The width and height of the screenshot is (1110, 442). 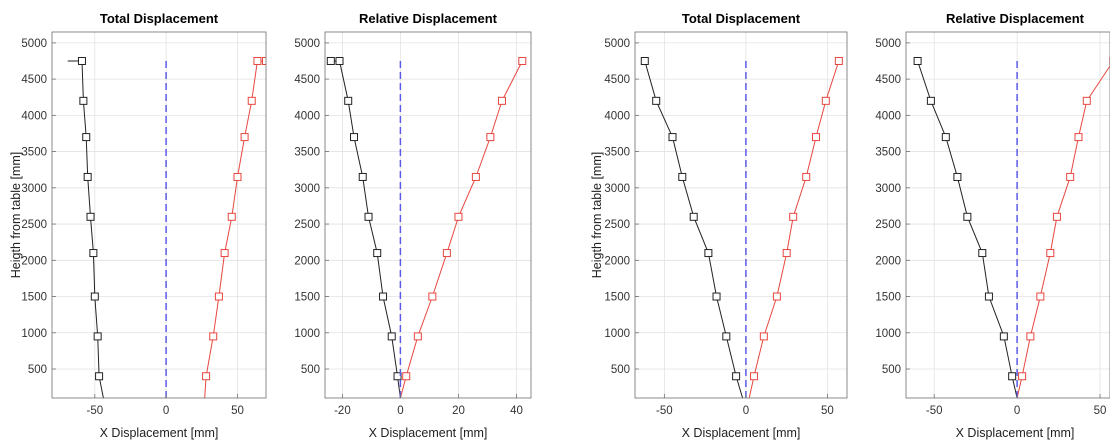 I want to click on y-tick-label: 2000, so click(x=888, y=261).